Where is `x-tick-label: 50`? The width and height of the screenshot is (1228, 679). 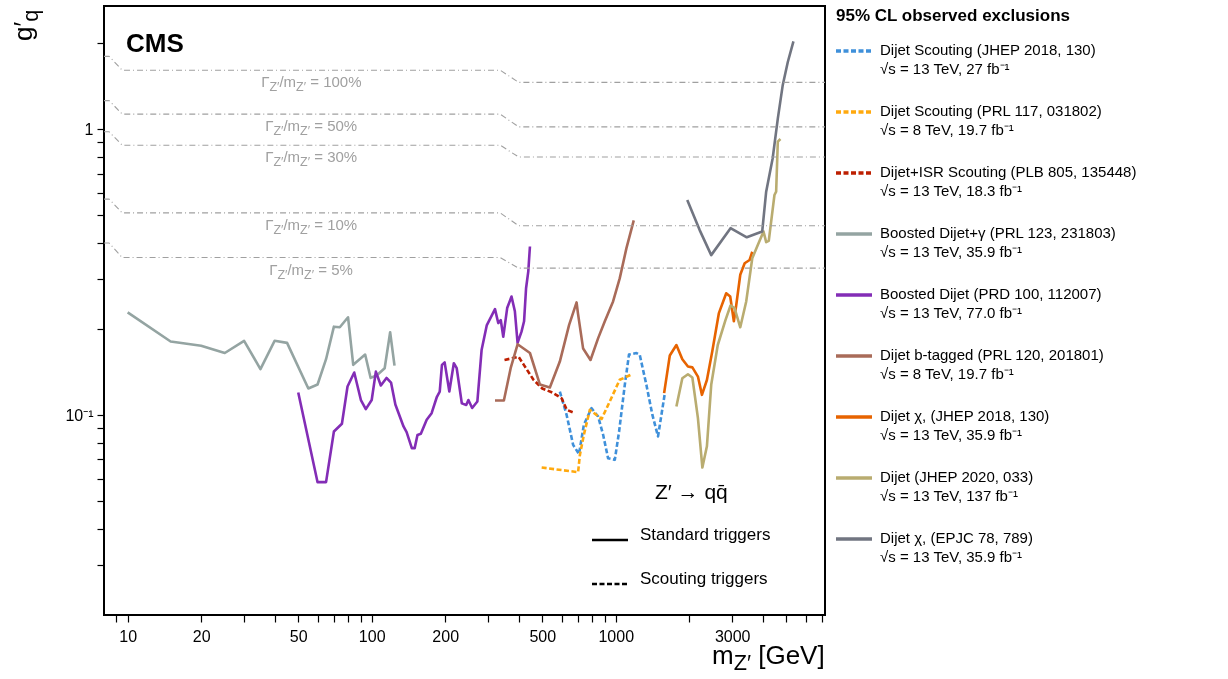 x-tick-label: 50 is located at coordinates (298, 636).